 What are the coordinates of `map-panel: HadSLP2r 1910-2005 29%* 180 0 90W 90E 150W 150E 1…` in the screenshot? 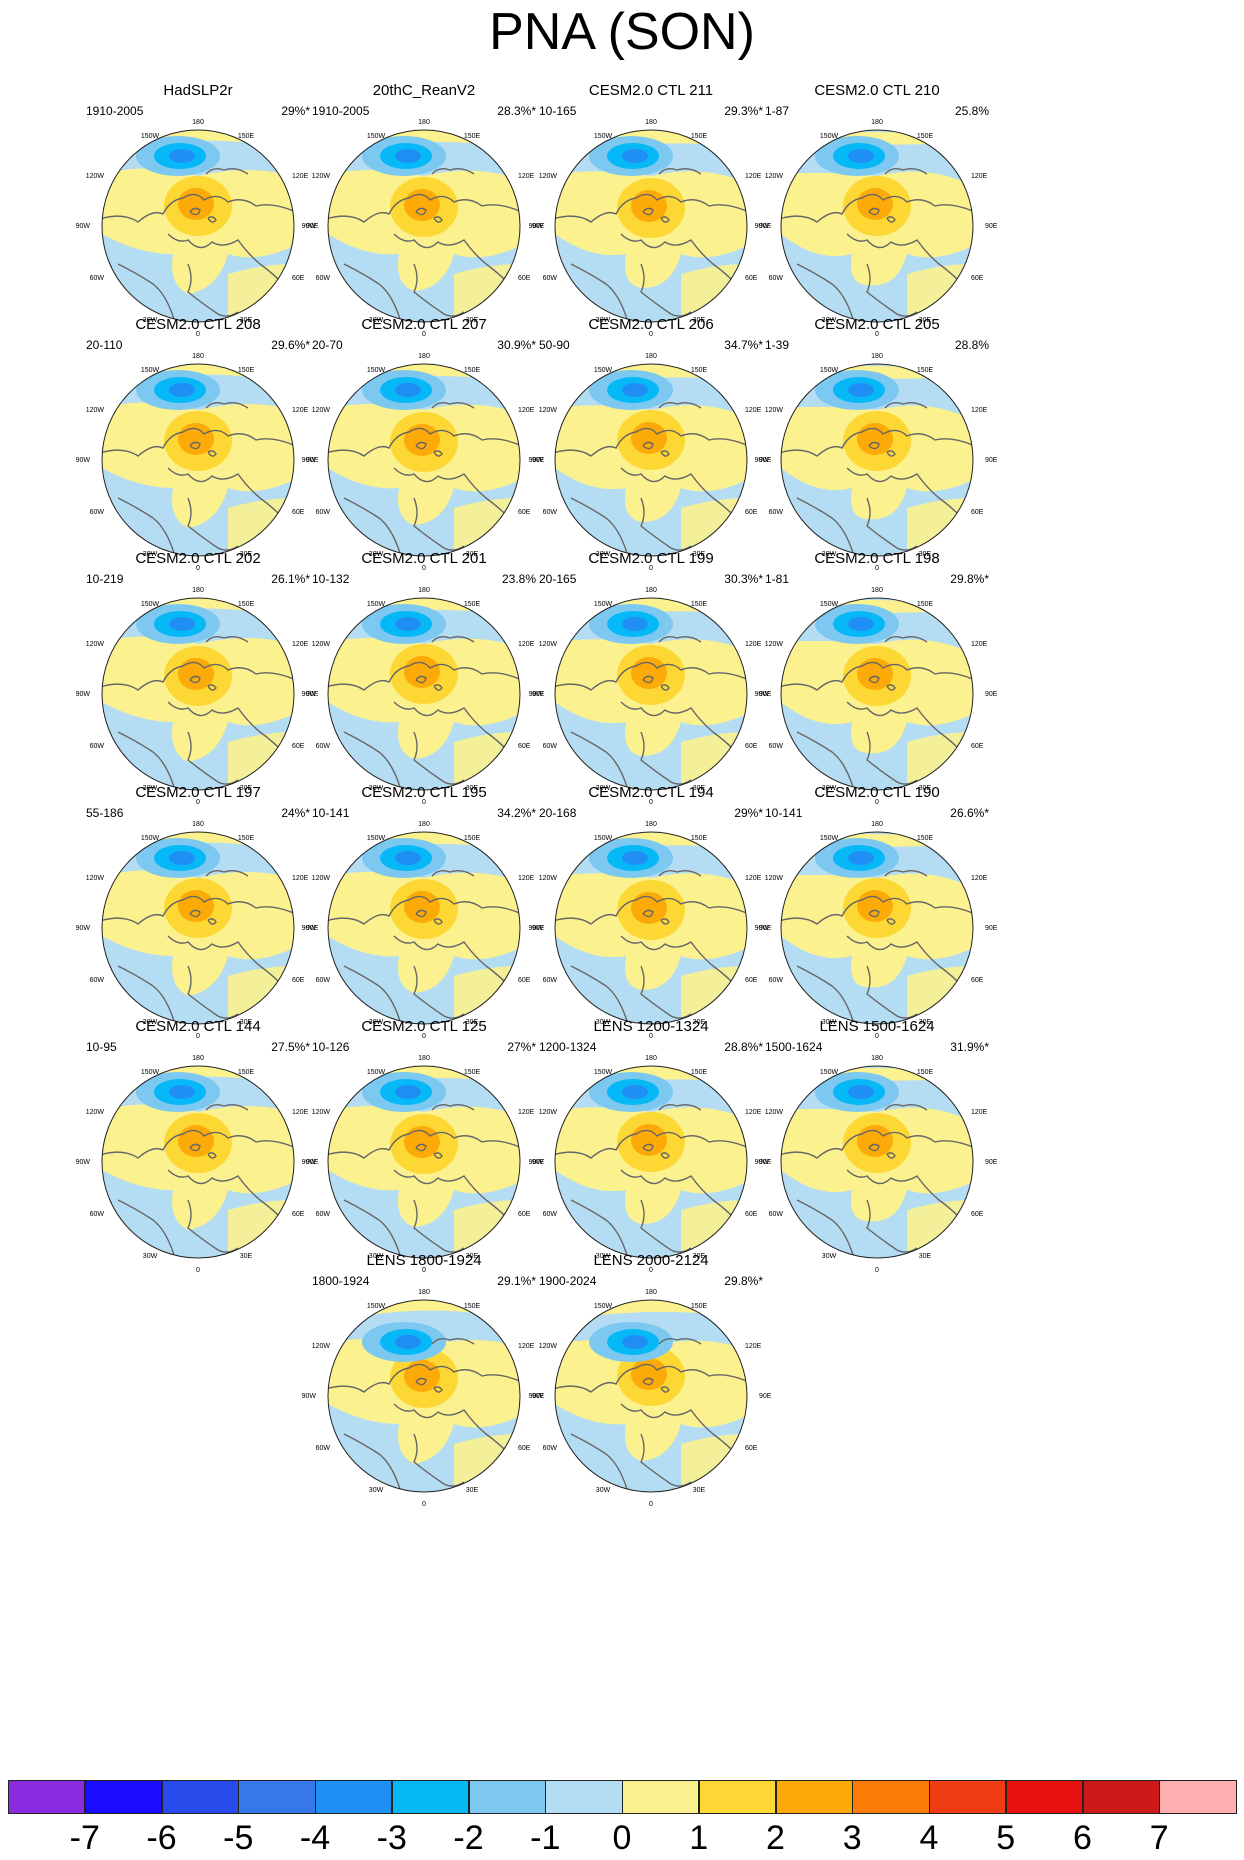 It's located at (197, 212).